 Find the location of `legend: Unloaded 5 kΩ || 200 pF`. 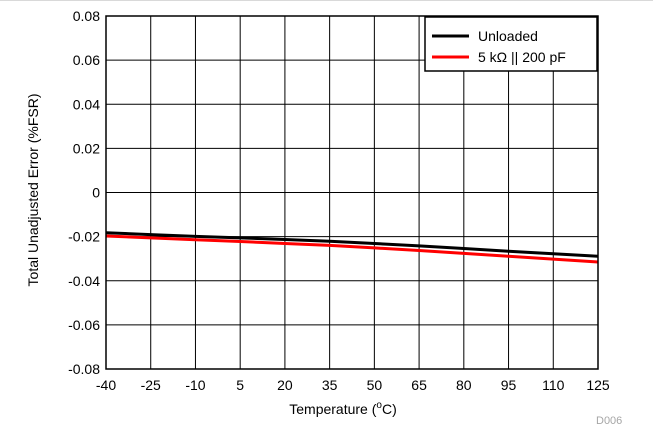

legend: Unloaded 5 kΩ || 200 pF is located at coordinates (511, 44).